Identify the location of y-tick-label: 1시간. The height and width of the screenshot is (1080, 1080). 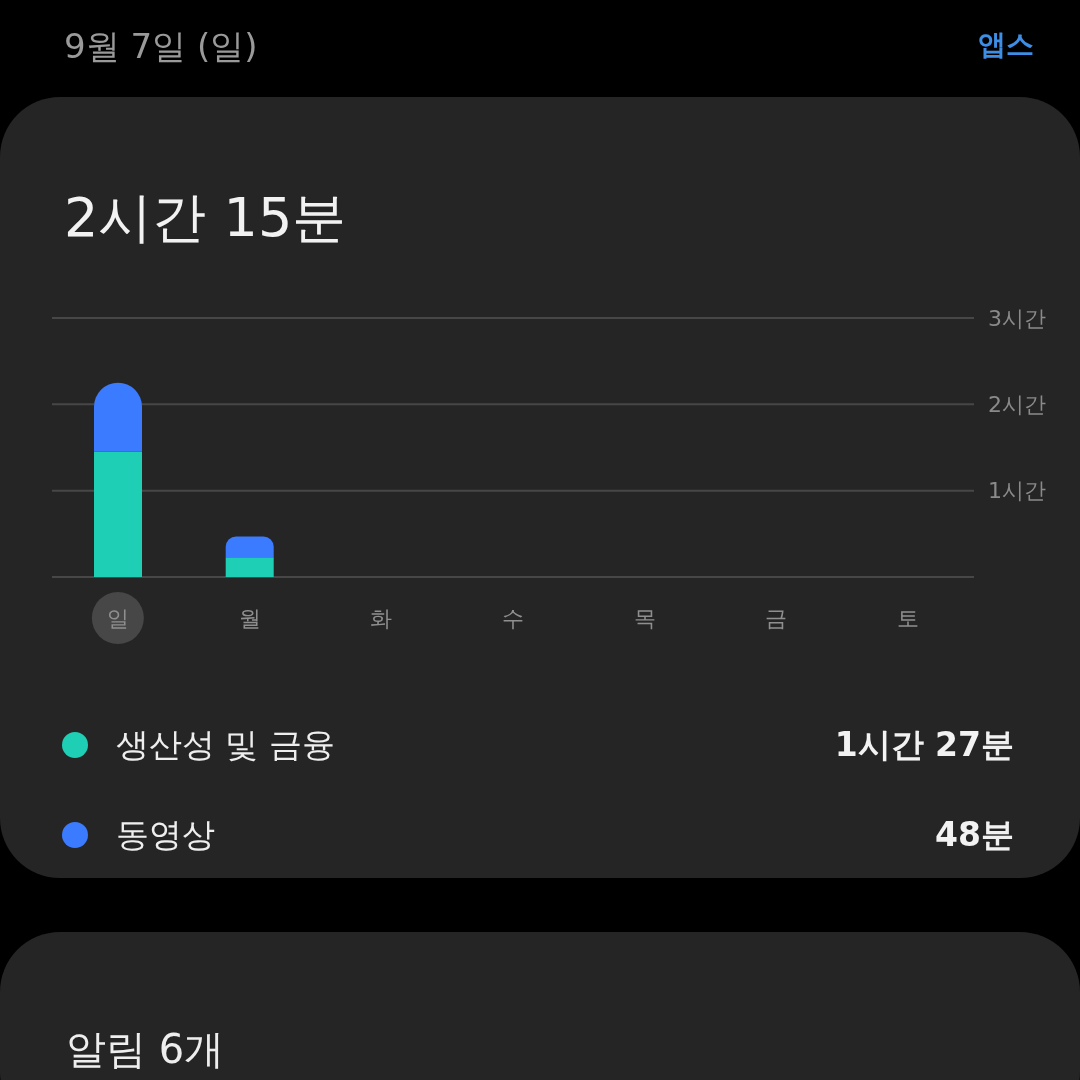
(1017, 491).